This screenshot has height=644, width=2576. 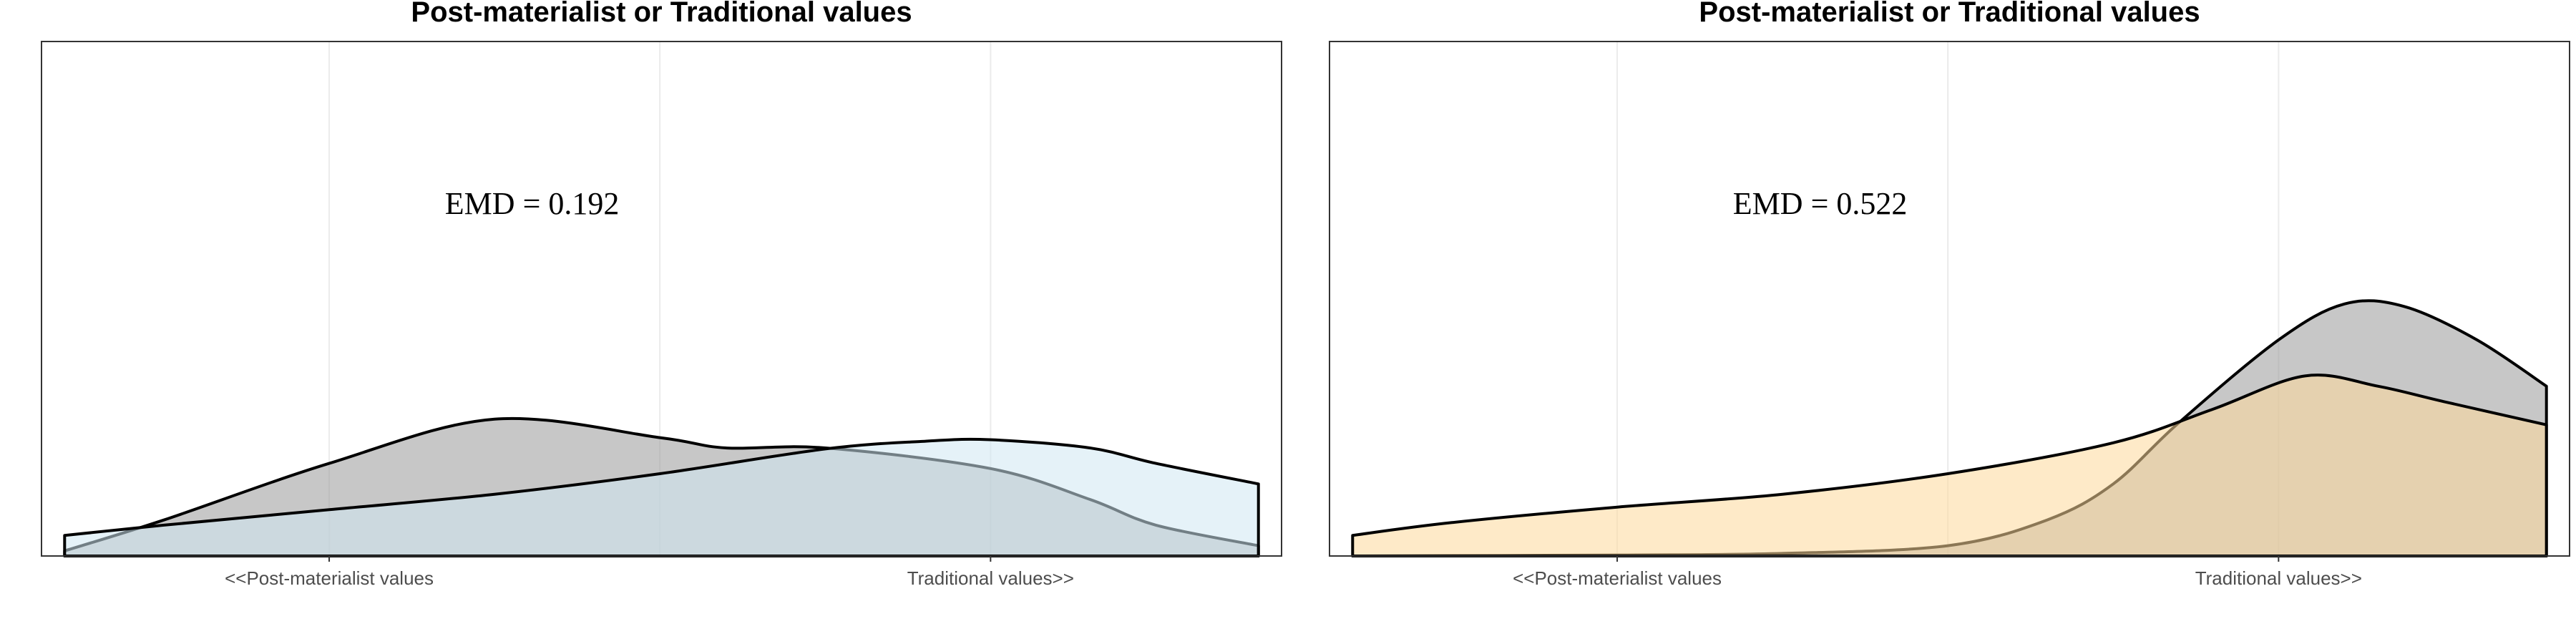 What do you see at coordinates (532, 203) in the screenshot?
I see `emd-annotation-left: EMD = 0.192` at bounding box center [532, 203].